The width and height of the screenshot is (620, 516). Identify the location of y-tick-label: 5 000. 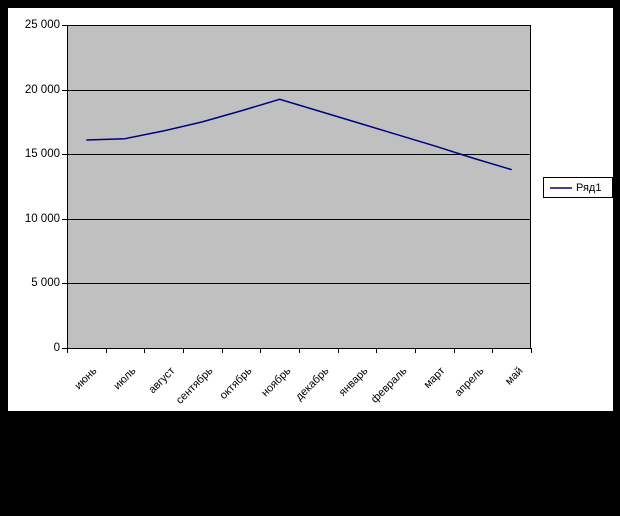
(45, 283).